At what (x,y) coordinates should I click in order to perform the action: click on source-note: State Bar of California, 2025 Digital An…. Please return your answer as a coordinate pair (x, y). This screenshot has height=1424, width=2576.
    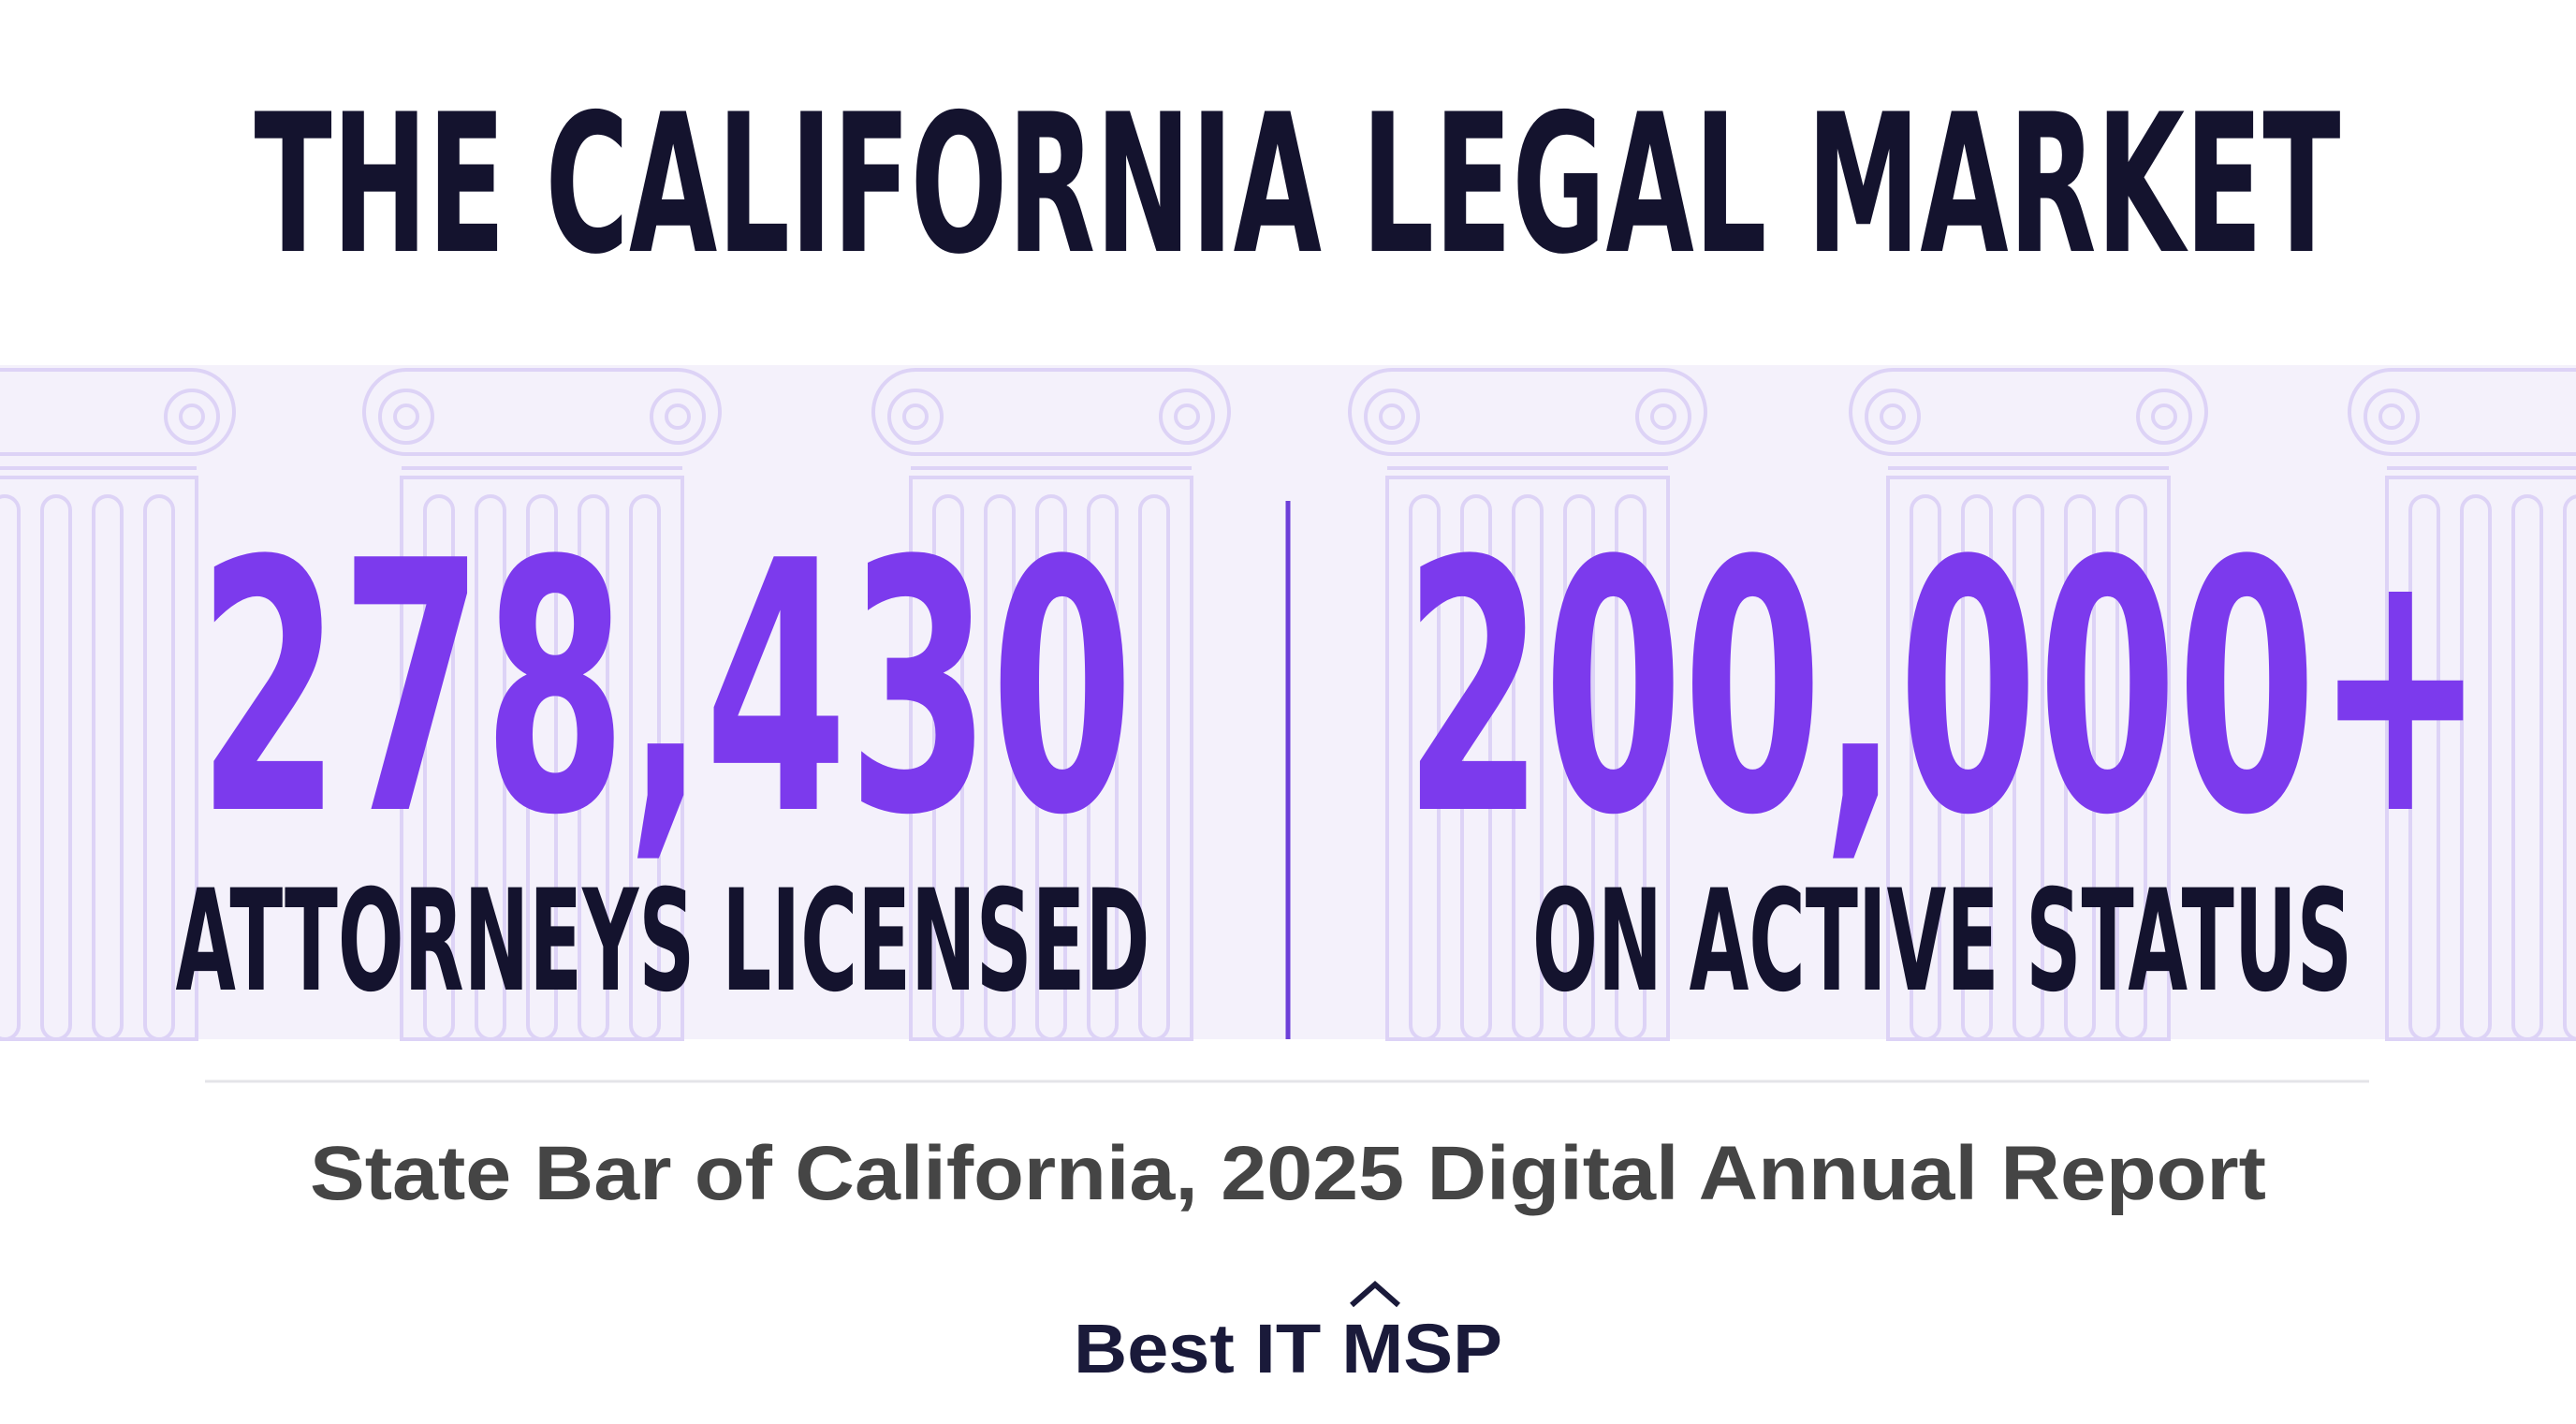
    Looking at the image, I should click on (1288, 1173).